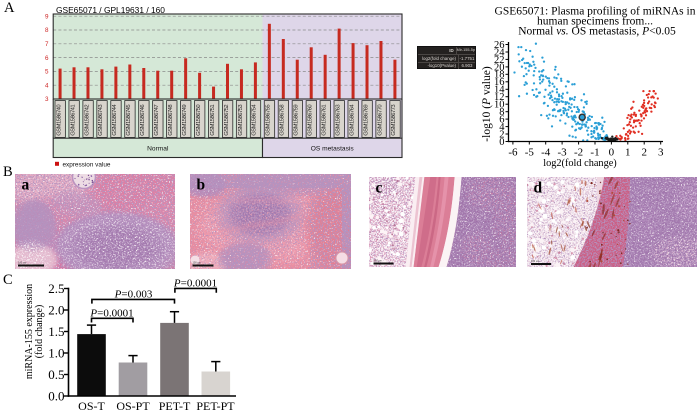 This screenshot has width=700, height=416. I want to click on svg-text: 1.5, so click(56, 331).